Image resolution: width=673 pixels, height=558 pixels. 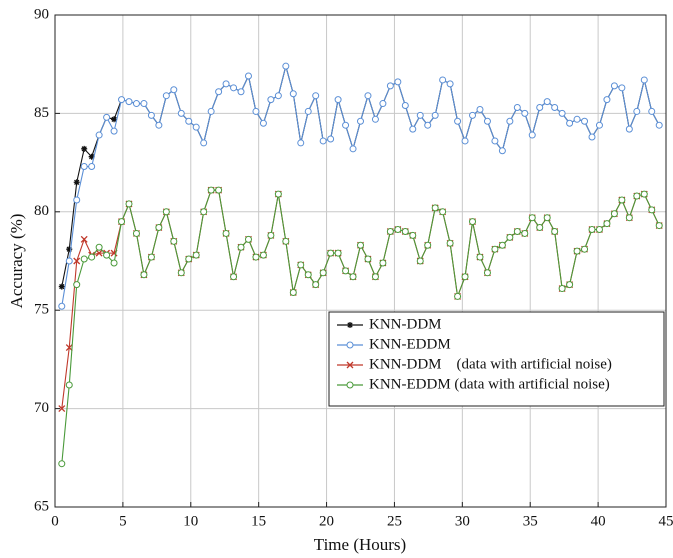 I want to click on y-tick-label: 70, so click(x=41, y=408).